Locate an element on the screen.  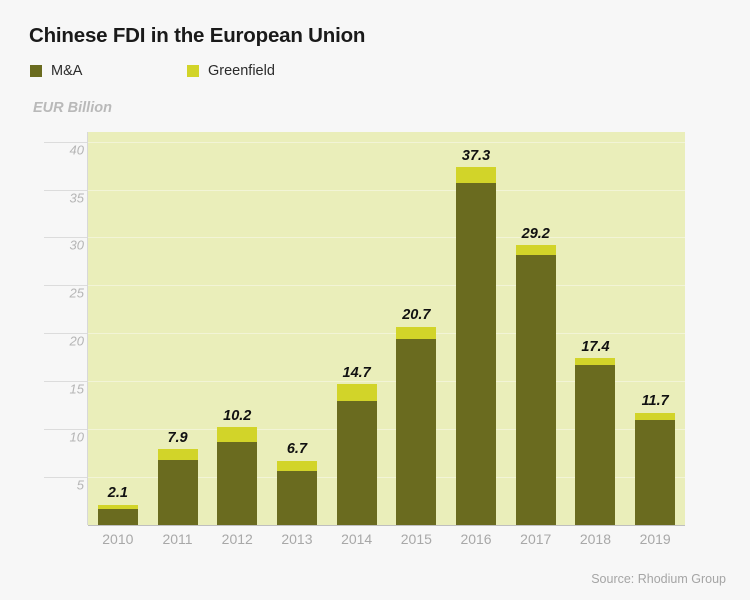
x-axis-label-2017: 2017 is located at coordinates (536, 539).